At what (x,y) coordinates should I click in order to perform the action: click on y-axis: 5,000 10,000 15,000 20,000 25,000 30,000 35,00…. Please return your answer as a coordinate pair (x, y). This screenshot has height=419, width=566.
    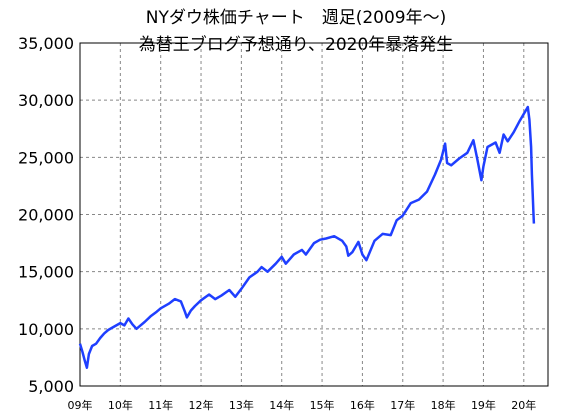
    Looking at the image, I should click on (46, 215).